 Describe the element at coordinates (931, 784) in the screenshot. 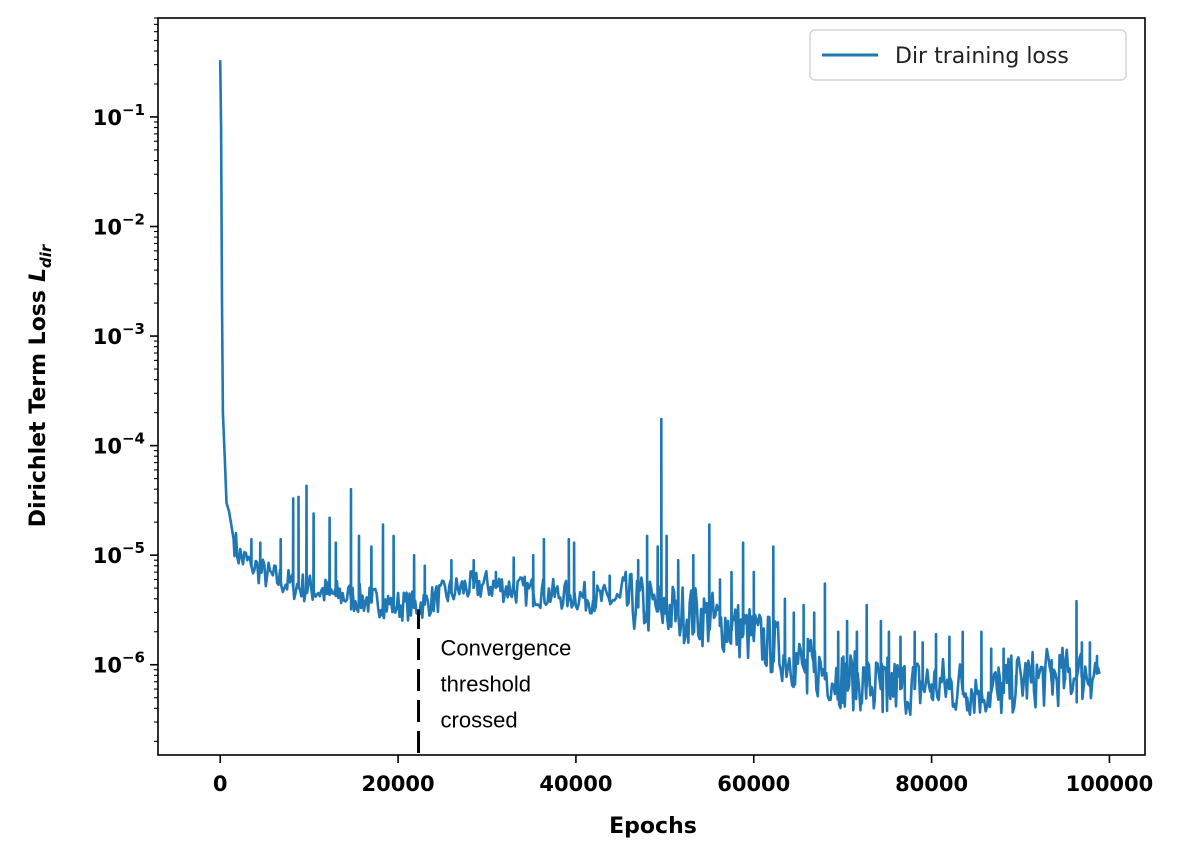

I see `x-tick-label: 80000` at that location.